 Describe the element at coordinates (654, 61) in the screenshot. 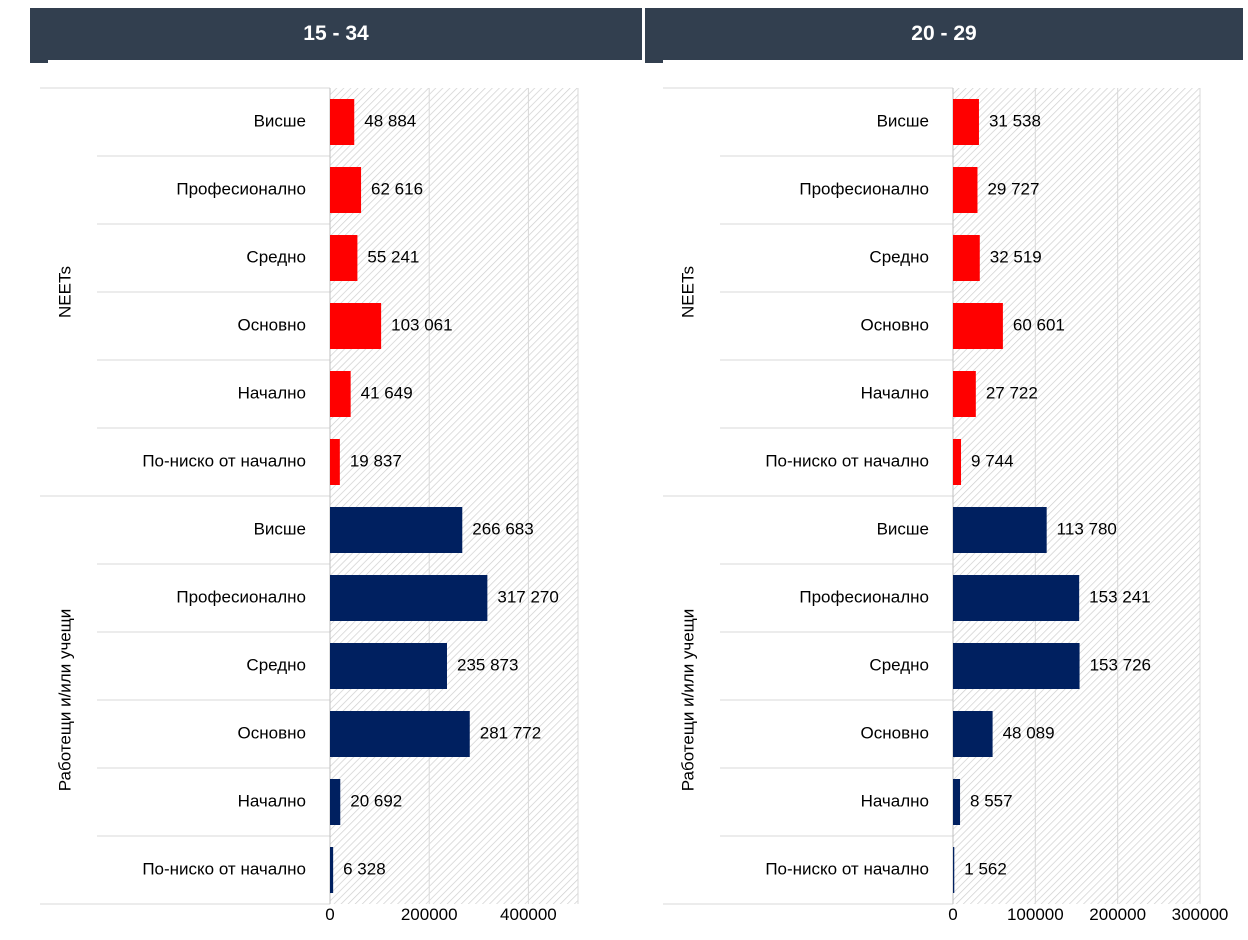

I see `header-accent-right` at that location.